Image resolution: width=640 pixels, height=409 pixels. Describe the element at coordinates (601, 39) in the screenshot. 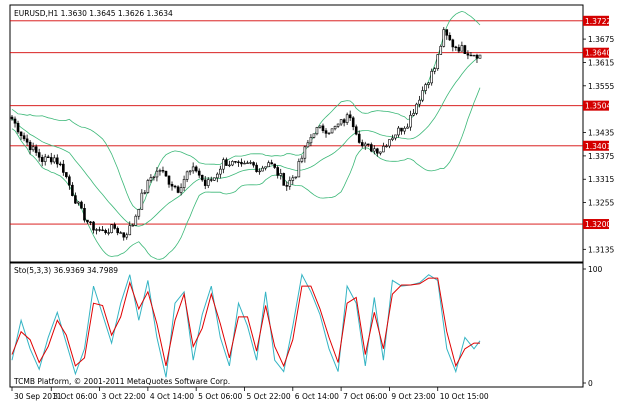

I see `price-tick-label: 1.3675` at that location.